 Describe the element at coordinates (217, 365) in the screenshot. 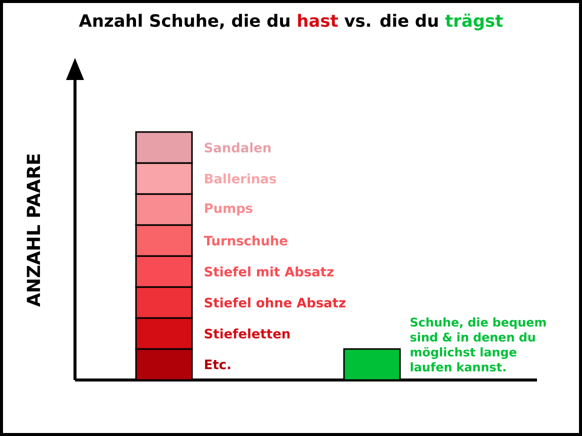

I see `series-label: Etc.` at that location.